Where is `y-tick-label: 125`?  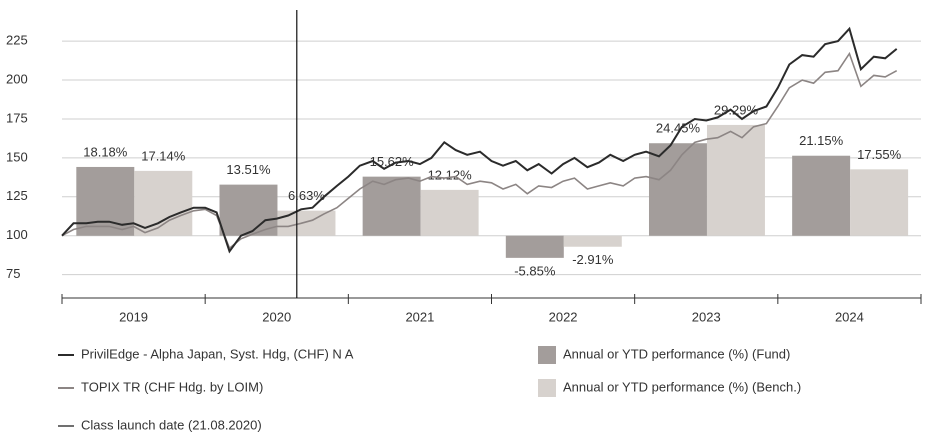
y-tick-label: 125 is located at coordinates (17, 195).